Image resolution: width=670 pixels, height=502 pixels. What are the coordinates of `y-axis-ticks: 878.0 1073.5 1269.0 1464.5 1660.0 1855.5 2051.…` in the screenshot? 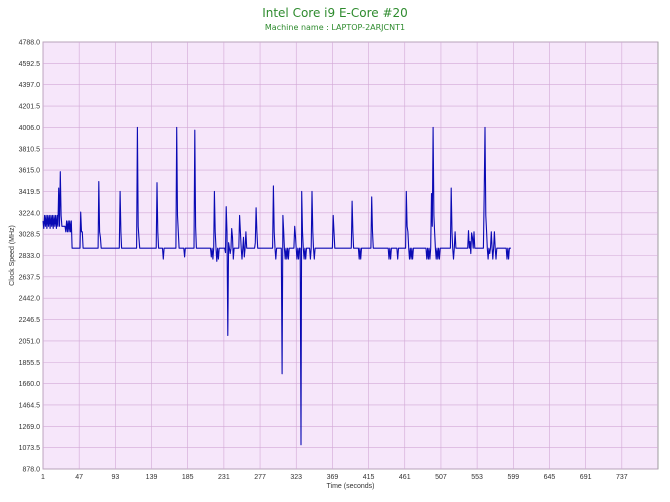 It's located at (30, 257).